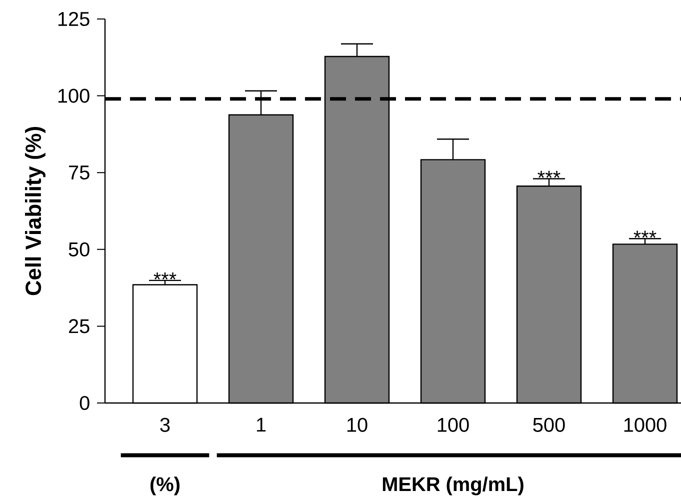 The width and height of the screenshot is (681, 501). I want to click on y-tick-label: 125, so click(74, 19).